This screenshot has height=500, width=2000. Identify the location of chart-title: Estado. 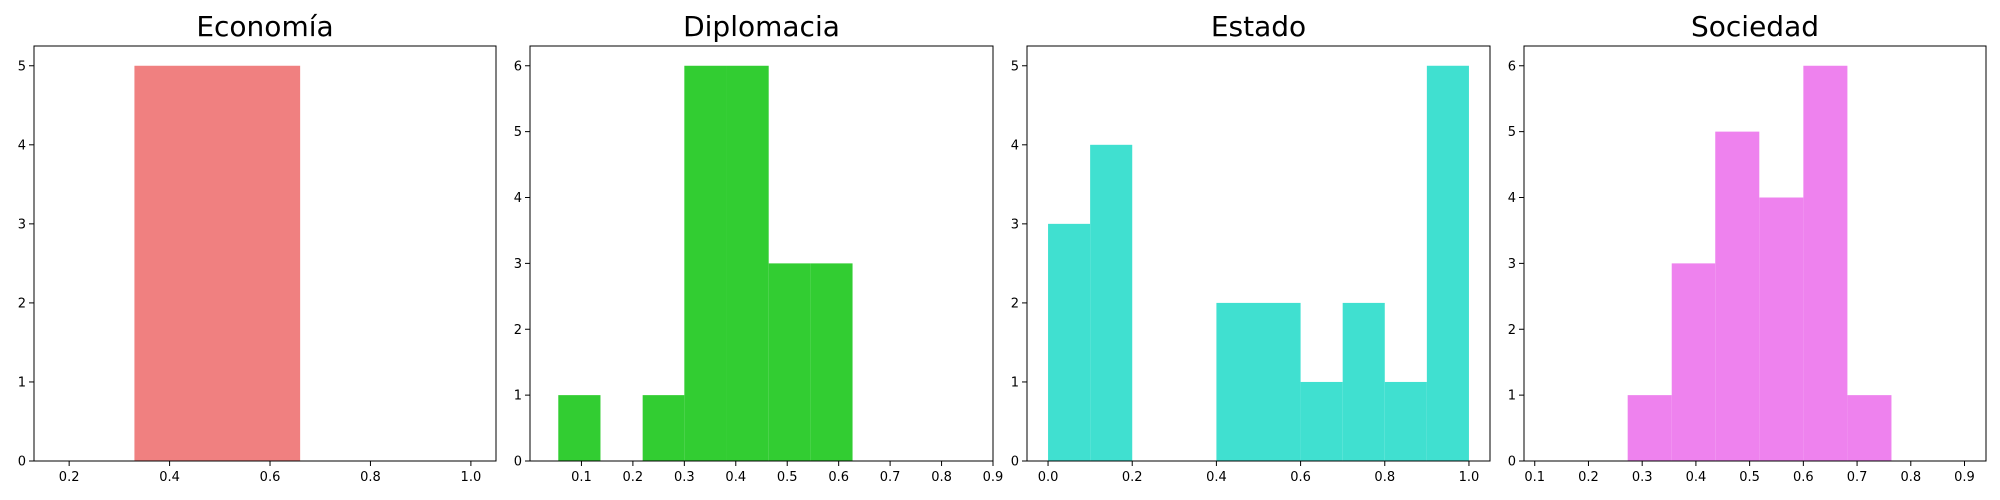
(1258, 26).